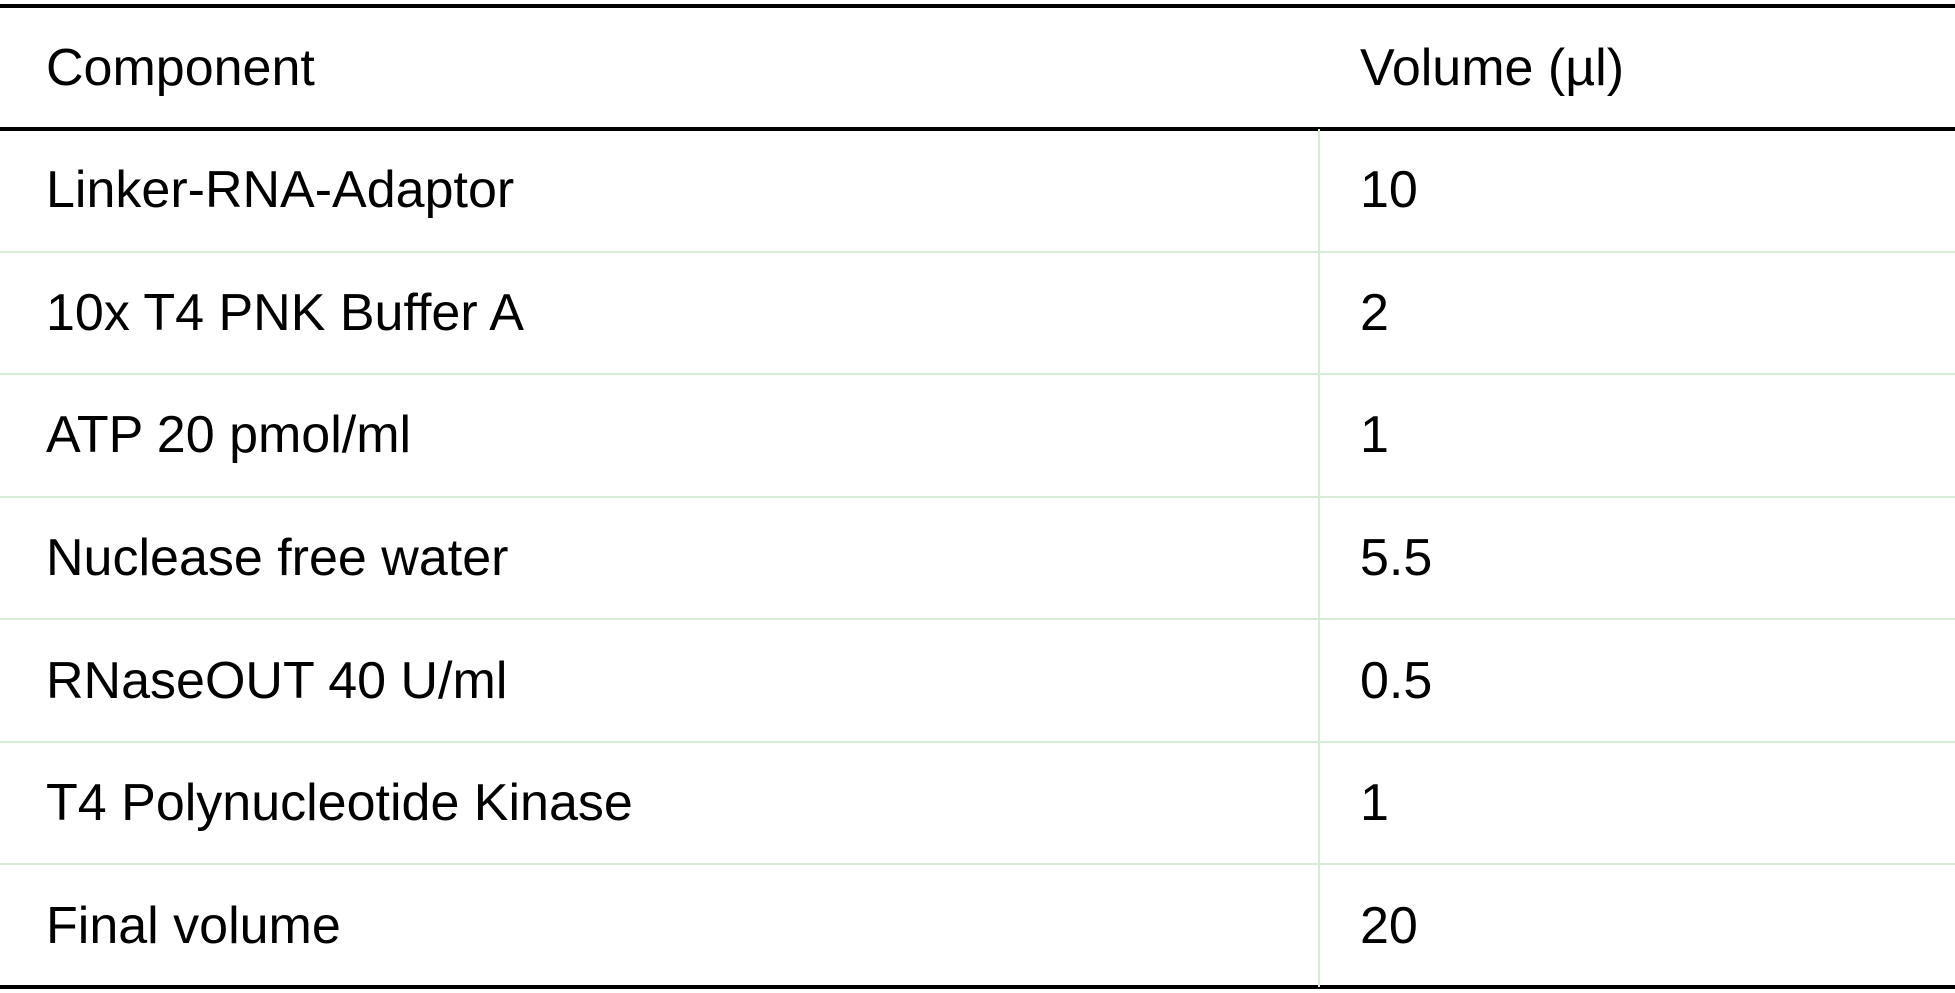  Describe the element at coordinates (977, 129) in the screenshot. I see `header-border` at that location.